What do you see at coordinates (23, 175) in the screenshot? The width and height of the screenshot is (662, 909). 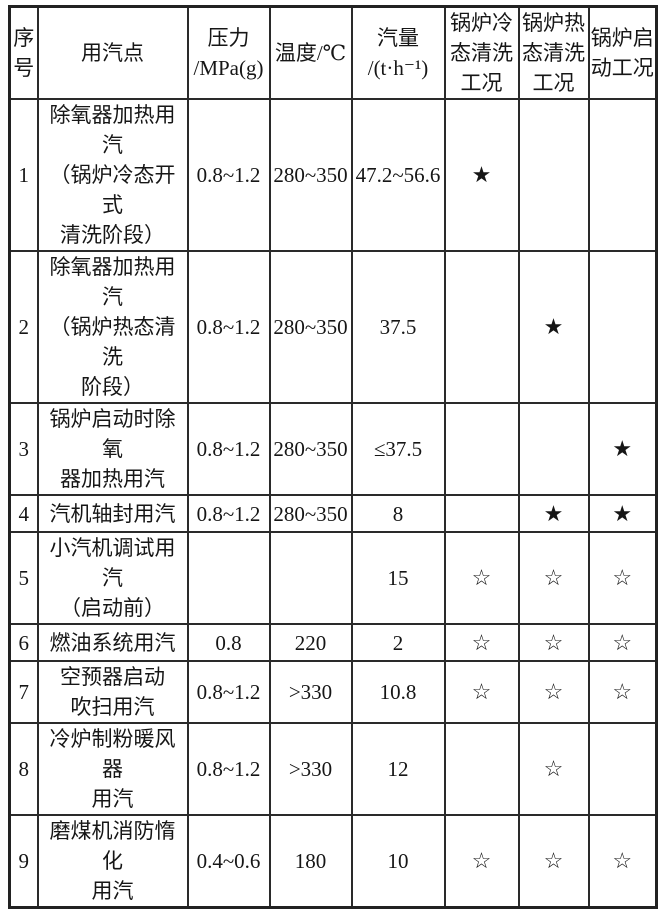 I see `cell-serial: 1` at bounding box center [23, 175].